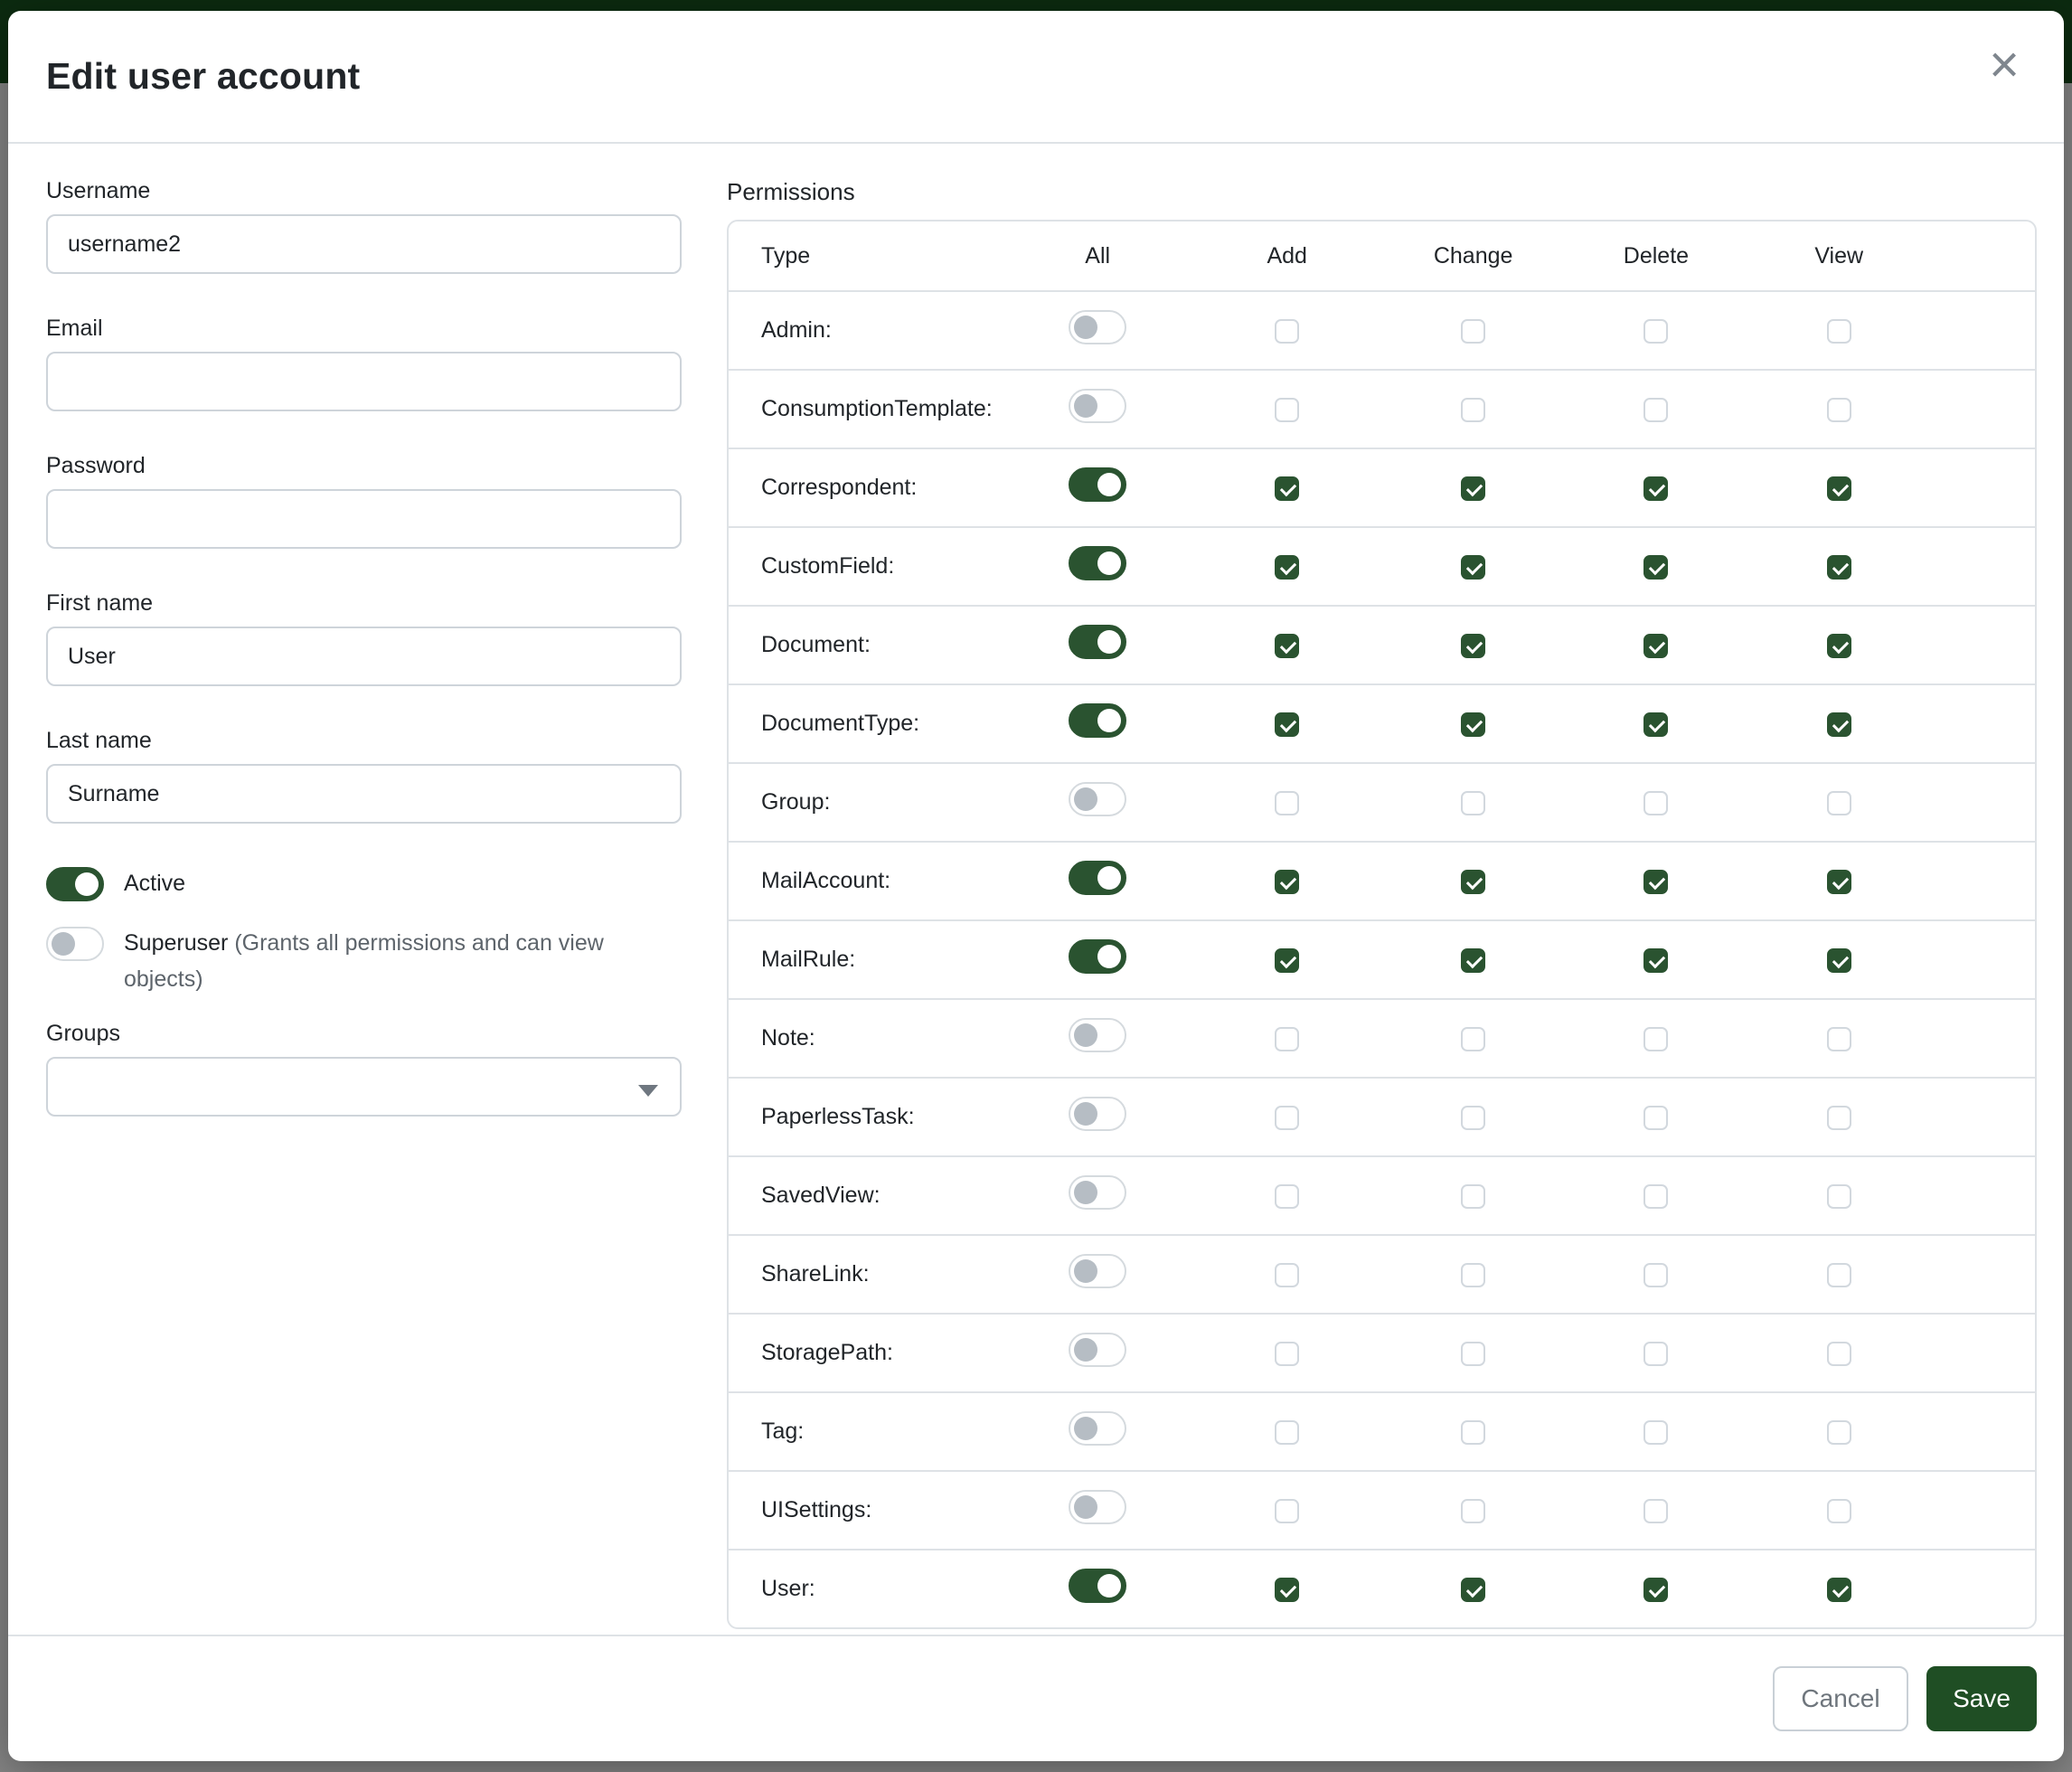  What do you see at coordinates (1840, 1698) in the screenshot?
I see `cancel-button: Cancel` at bounding box center [1840, 1698].